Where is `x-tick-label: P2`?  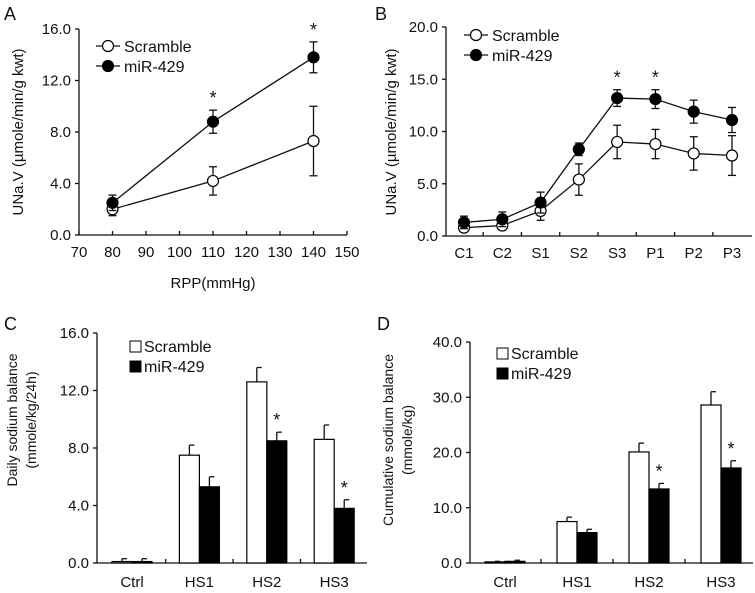
x-tick-label: P2 is located at coordinates (694, 253).